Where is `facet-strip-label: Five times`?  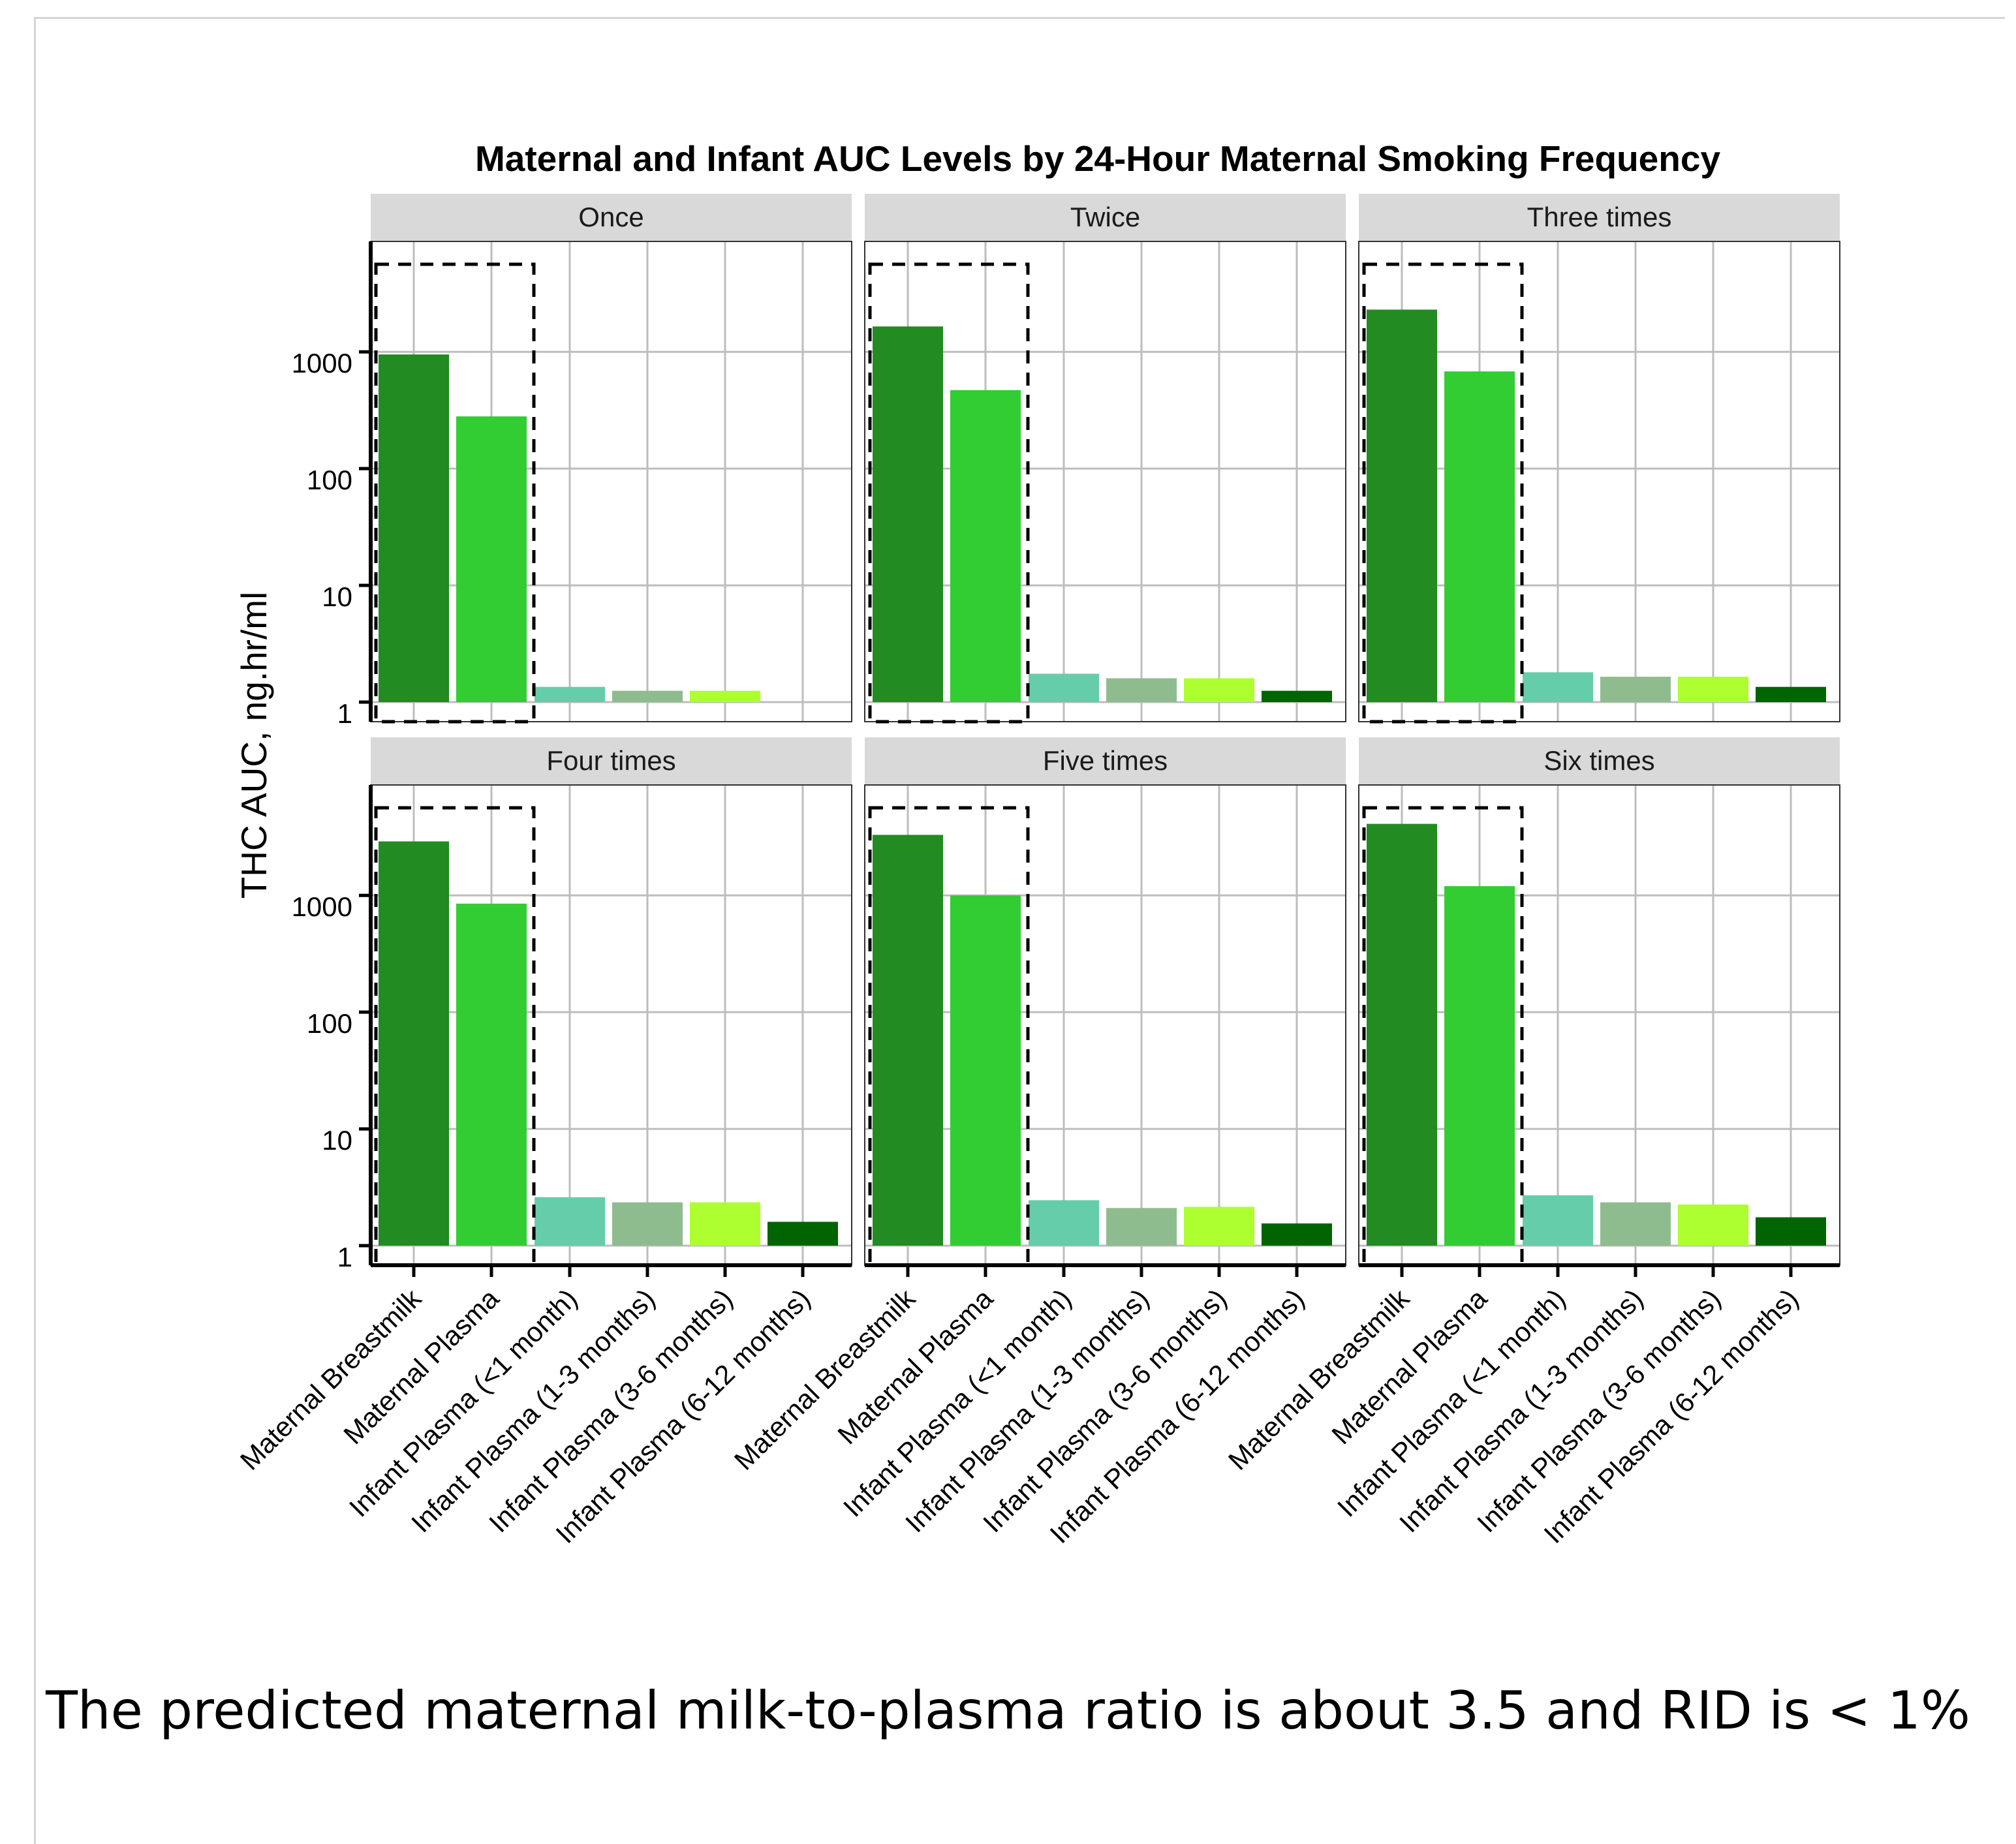
facet-strip-label: Five times is located at coordinates (1105, 761).